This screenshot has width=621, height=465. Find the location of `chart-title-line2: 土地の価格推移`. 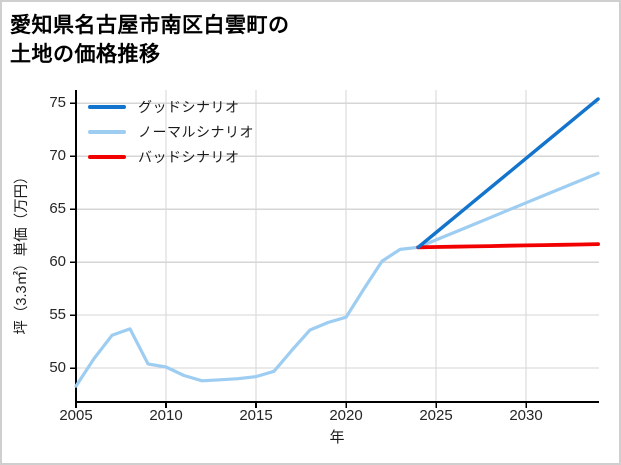

chart-title-line2: 土地の価格推移 is located at coordinates (85, 54).